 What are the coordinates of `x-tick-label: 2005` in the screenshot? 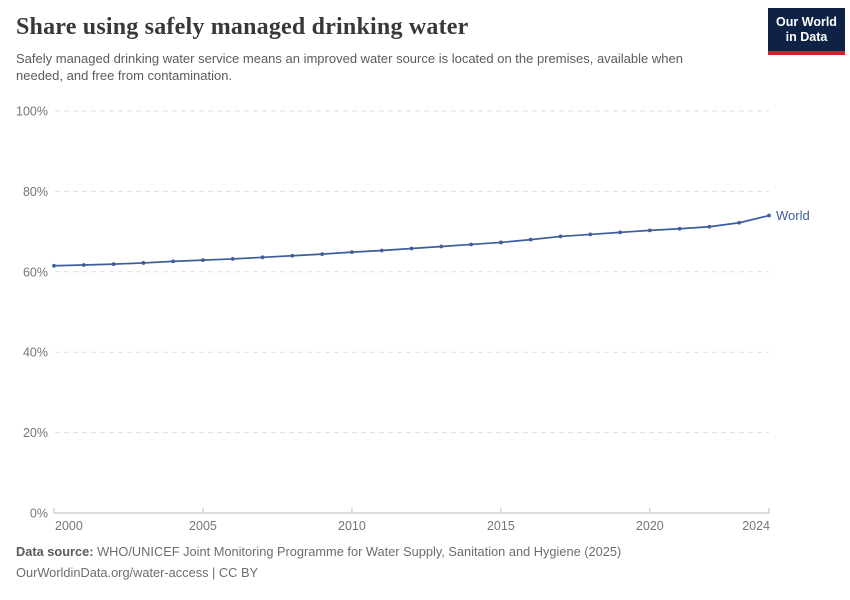 It's located at (203, 526).